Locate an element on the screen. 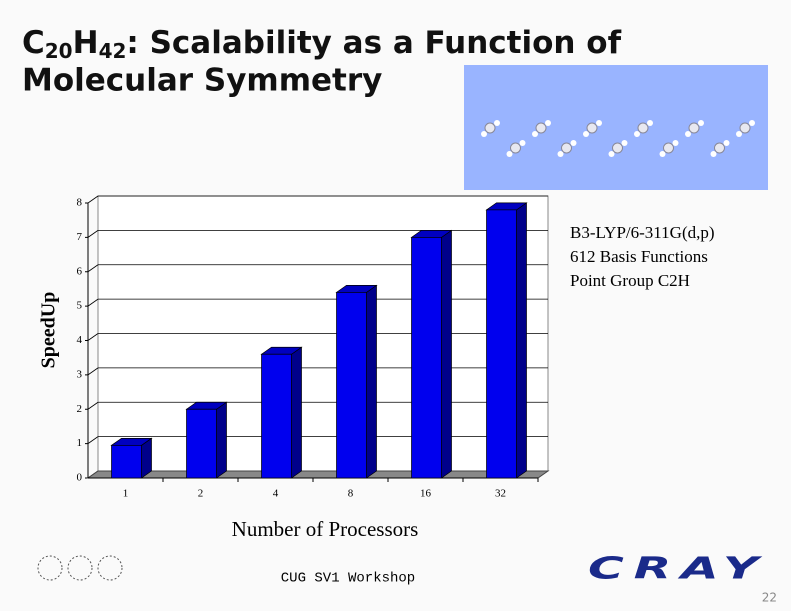  footer: CUG SV1 Workshop is located at coordinates (348, 579).